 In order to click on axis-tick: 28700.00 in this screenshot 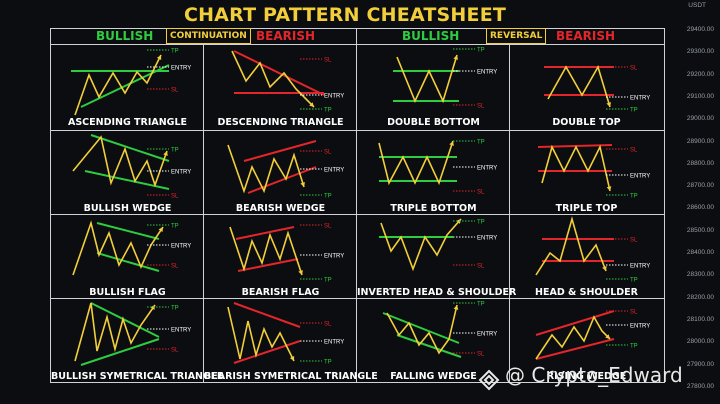, I will do `click(700, 186)`.